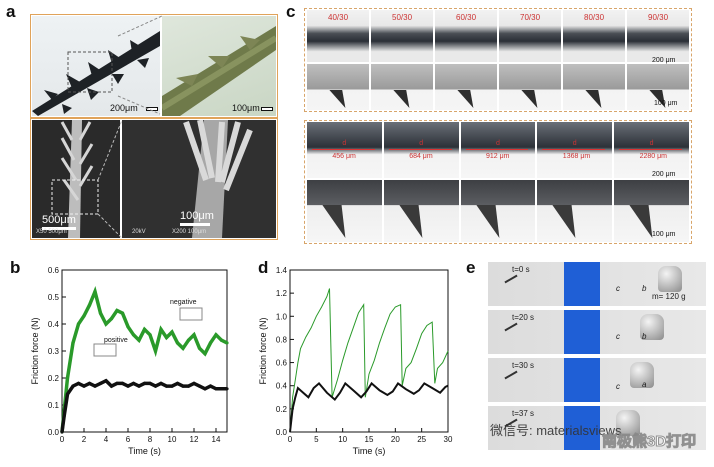 This screenshot has width=714, height=467. What do you see at coordinates (282, 409) in the screenshot?
I see `y-tick-label: 0.2` at bounding box center [282, 409].